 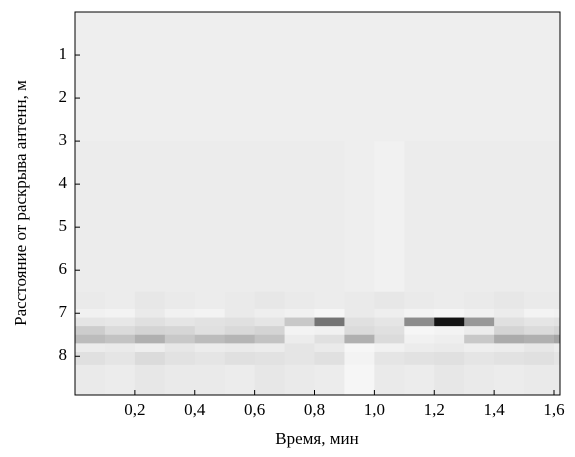 I want to click on x-tick-label: 0,4, so click(x=195, y=409).